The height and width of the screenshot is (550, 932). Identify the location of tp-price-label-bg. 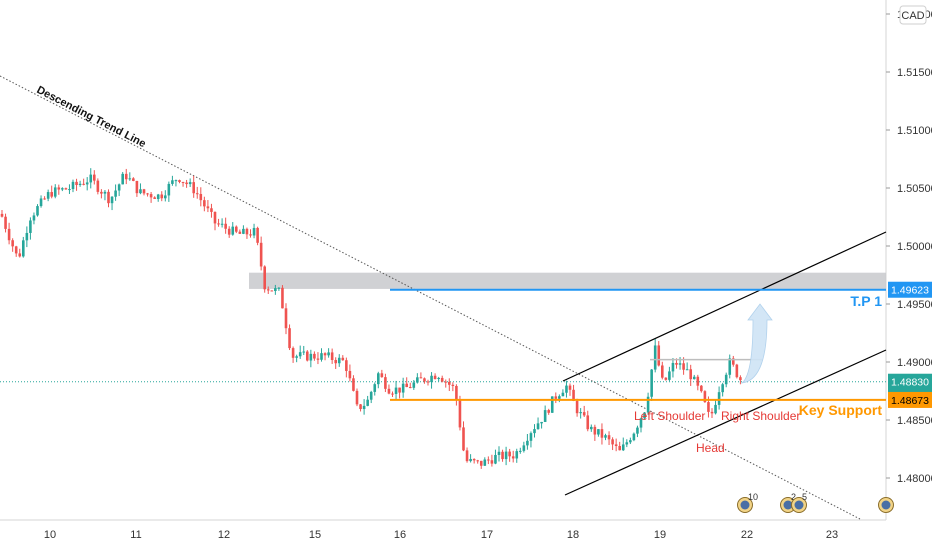
(910, 289).